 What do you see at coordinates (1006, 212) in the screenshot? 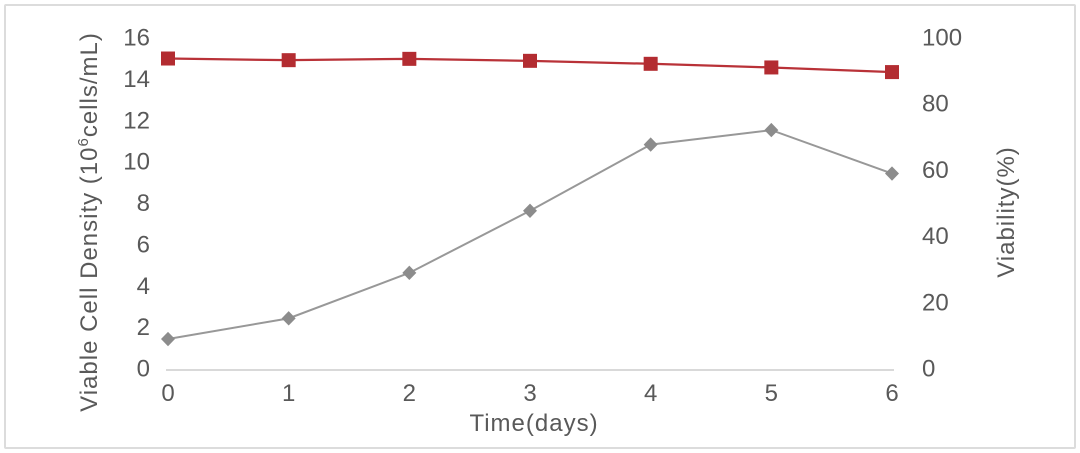
I see `right-axis-title: Viability(%)` at bounding box center [1006, 212].